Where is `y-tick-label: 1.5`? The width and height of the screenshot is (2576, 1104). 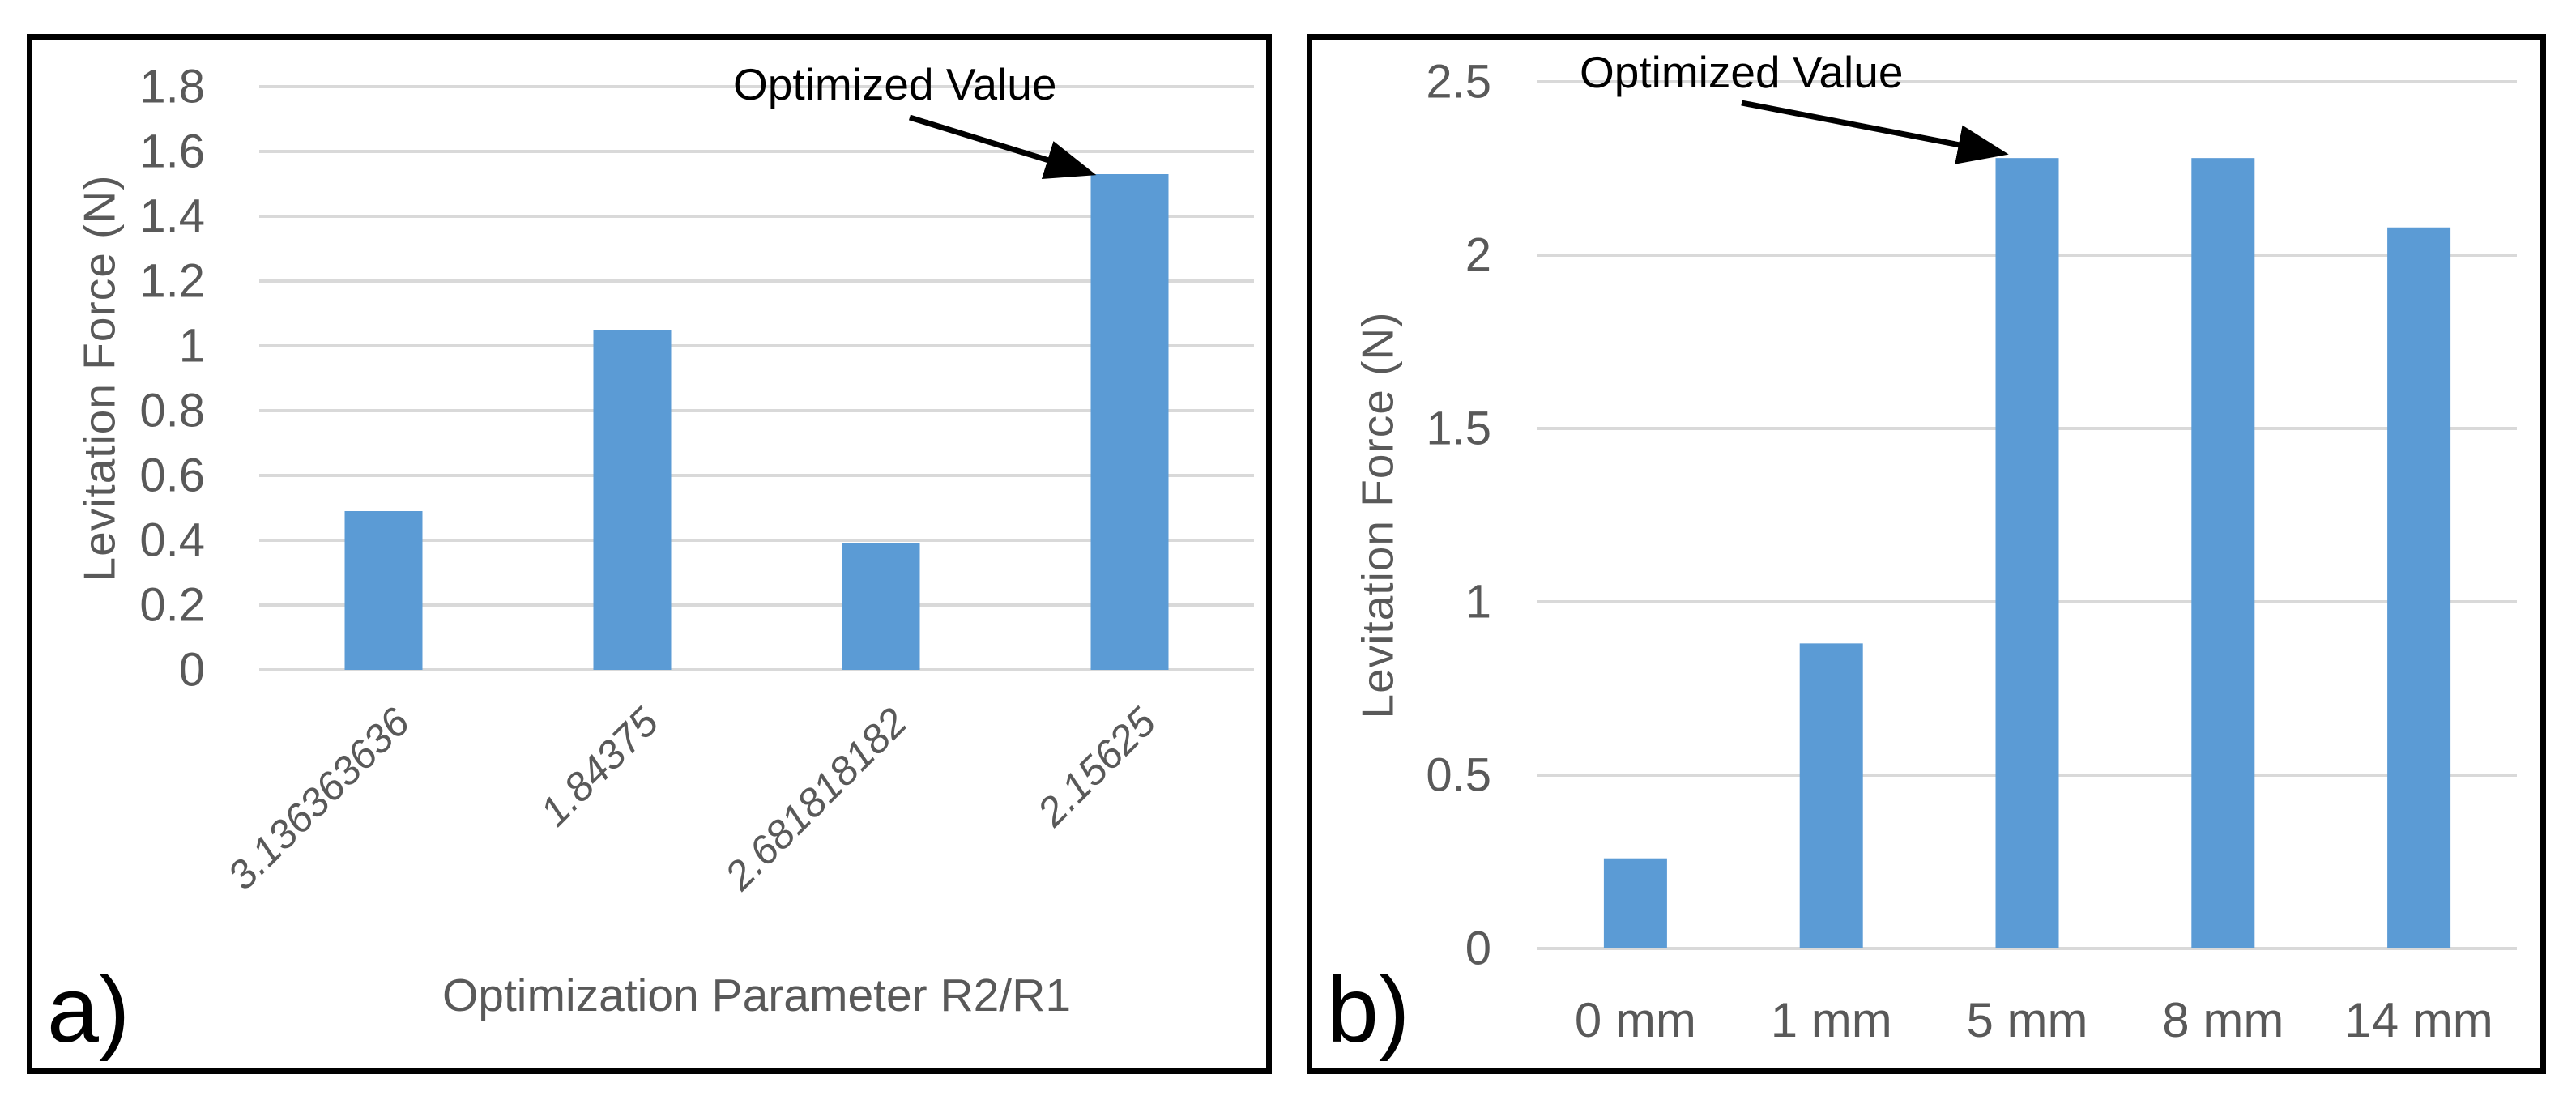 y-tick-label: 1.5 is located at coordinates (1459, 429).